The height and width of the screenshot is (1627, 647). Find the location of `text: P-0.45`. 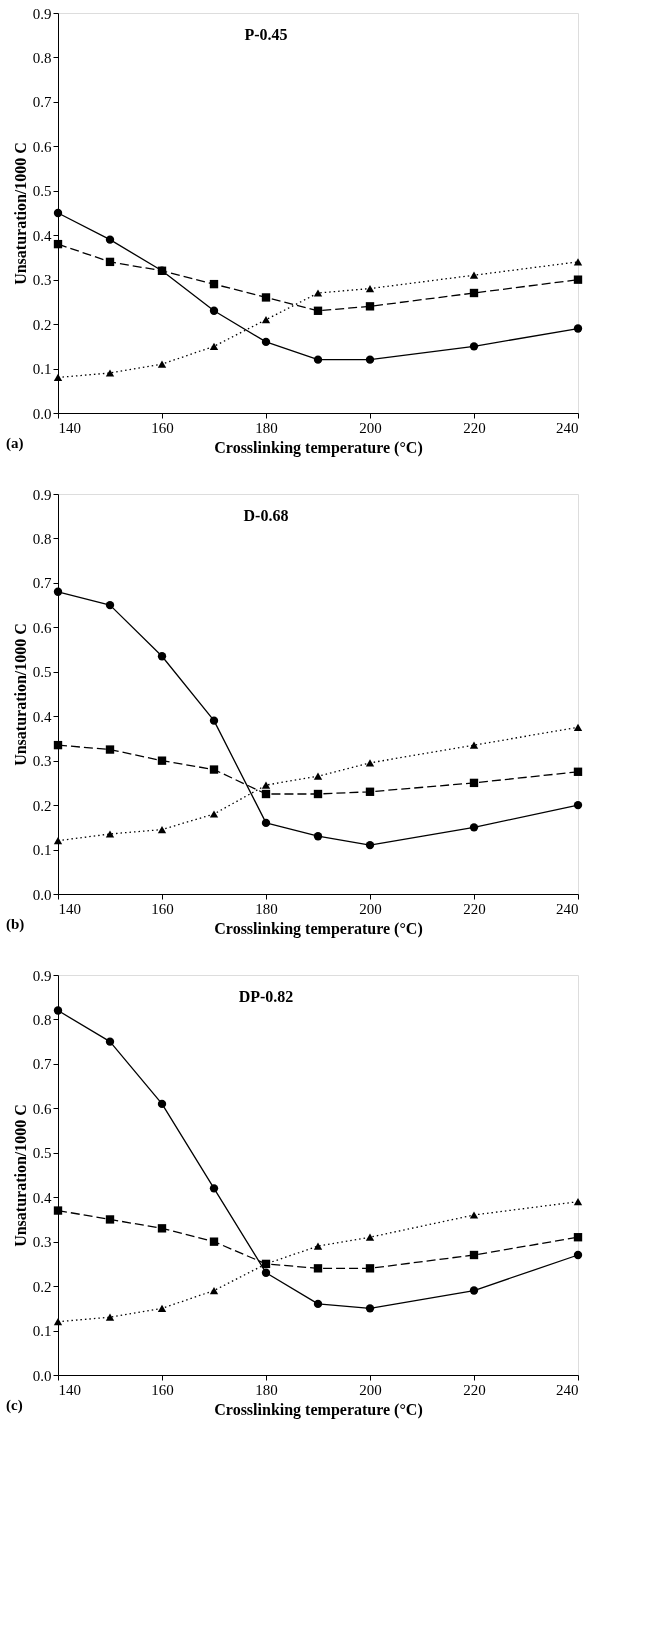

text: P-0.45 is located at coordinates (266, 34).